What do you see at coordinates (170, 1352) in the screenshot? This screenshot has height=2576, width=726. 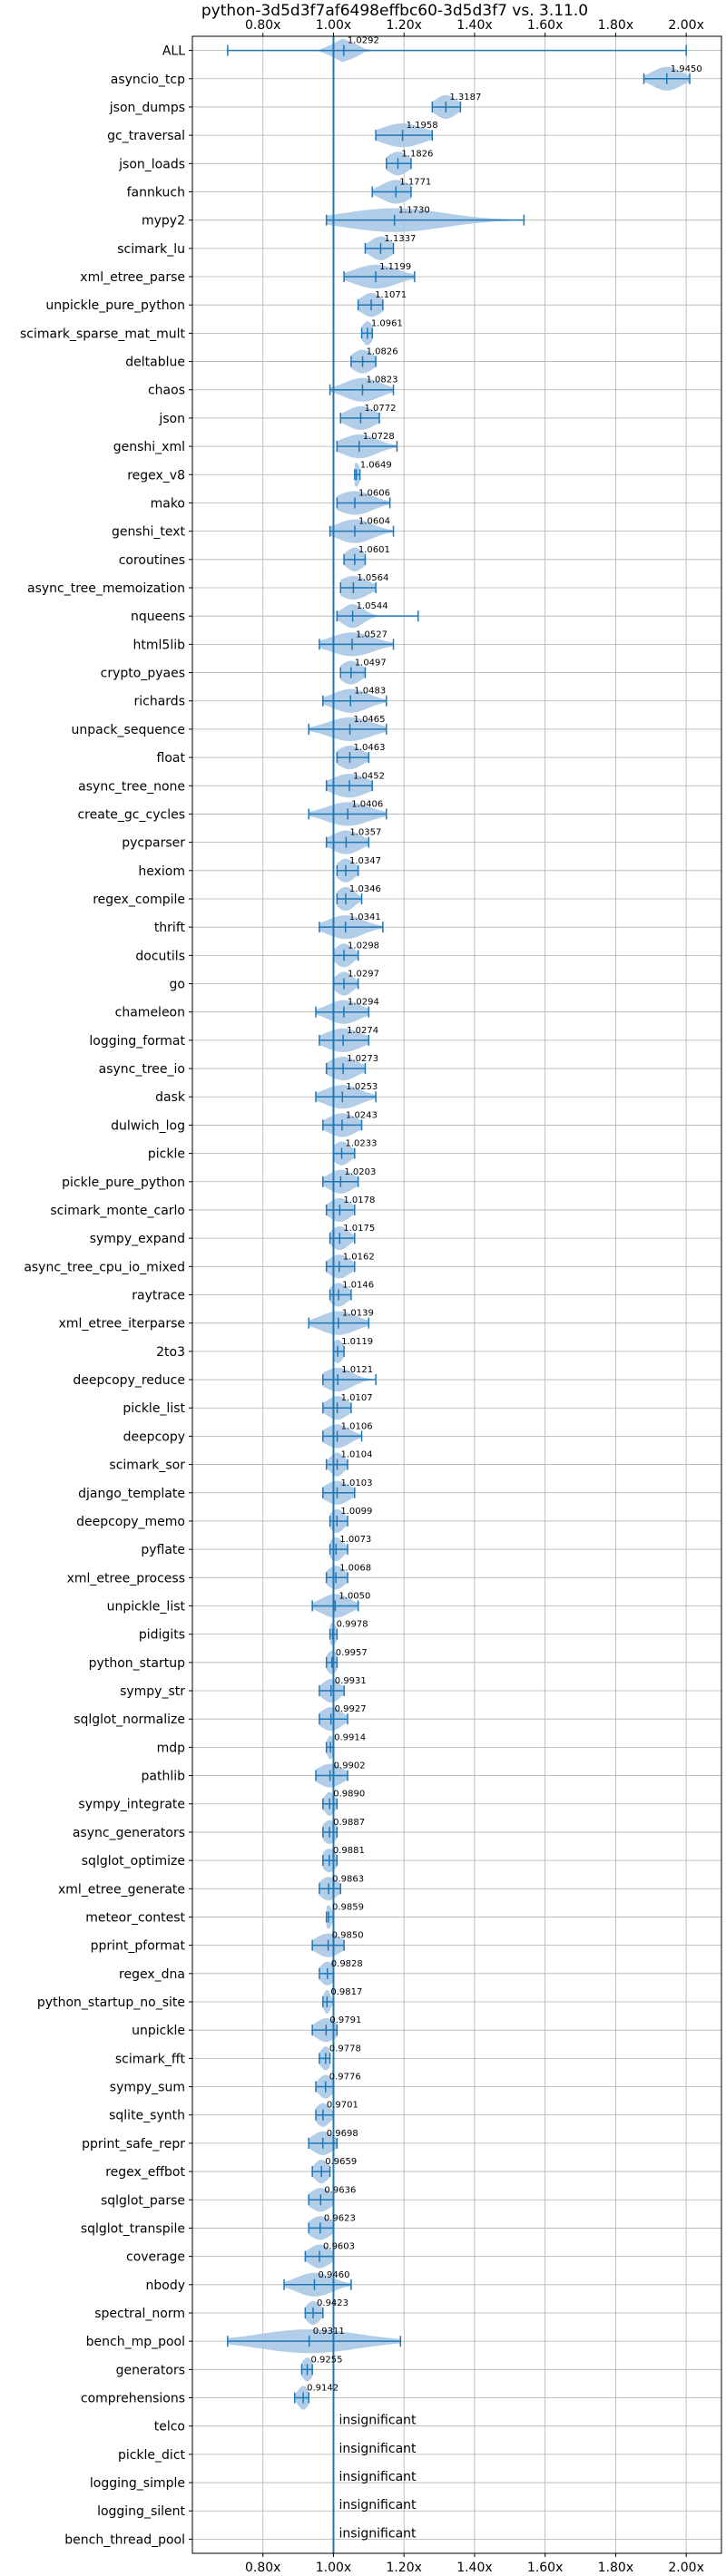 I see `benchmark-label: 2to3` at bounding box center [170, 1352].